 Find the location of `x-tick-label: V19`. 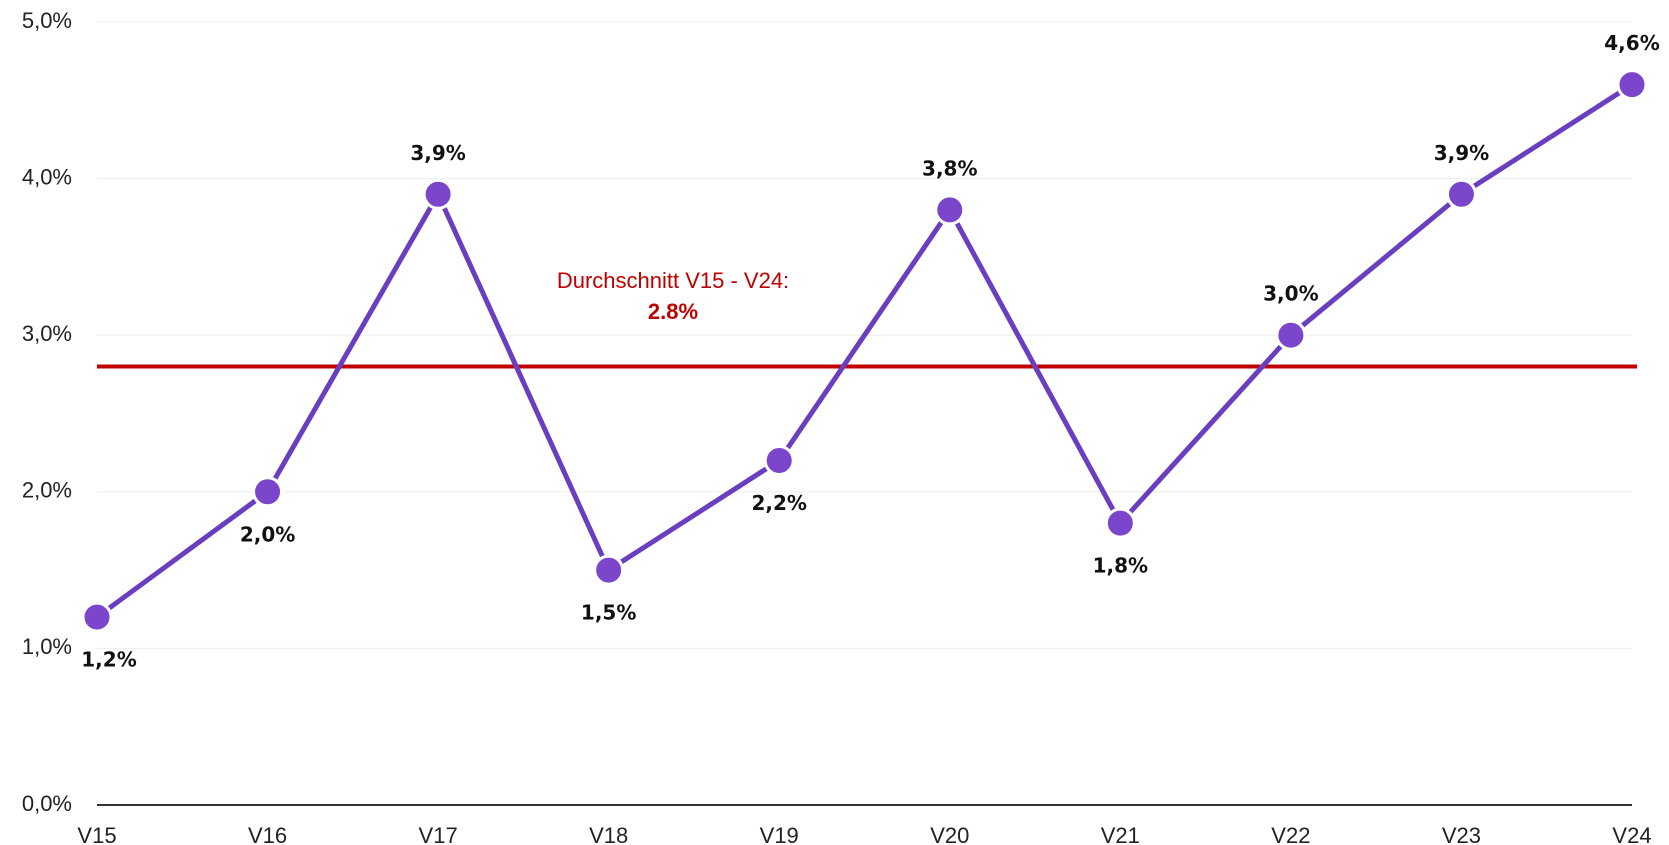

x-tick-label: V19 is located at coordinates (779, 834).